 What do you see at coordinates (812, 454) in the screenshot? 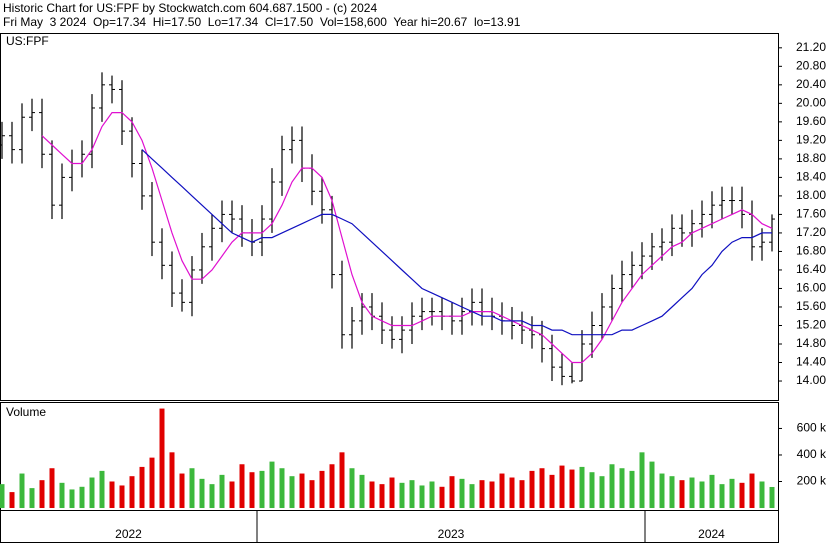
I see `volume-tick-label: 400 k` at bounding box center [812, 454].